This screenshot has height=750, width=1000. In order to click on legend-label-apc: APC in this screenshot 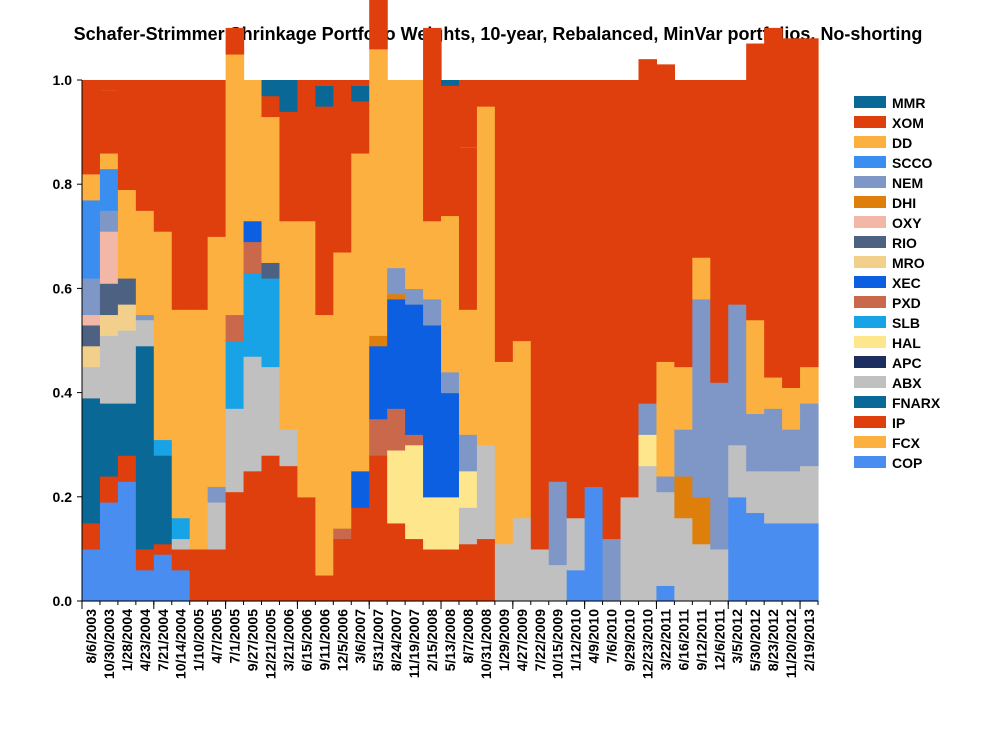, I will do `click(907, 363)`.